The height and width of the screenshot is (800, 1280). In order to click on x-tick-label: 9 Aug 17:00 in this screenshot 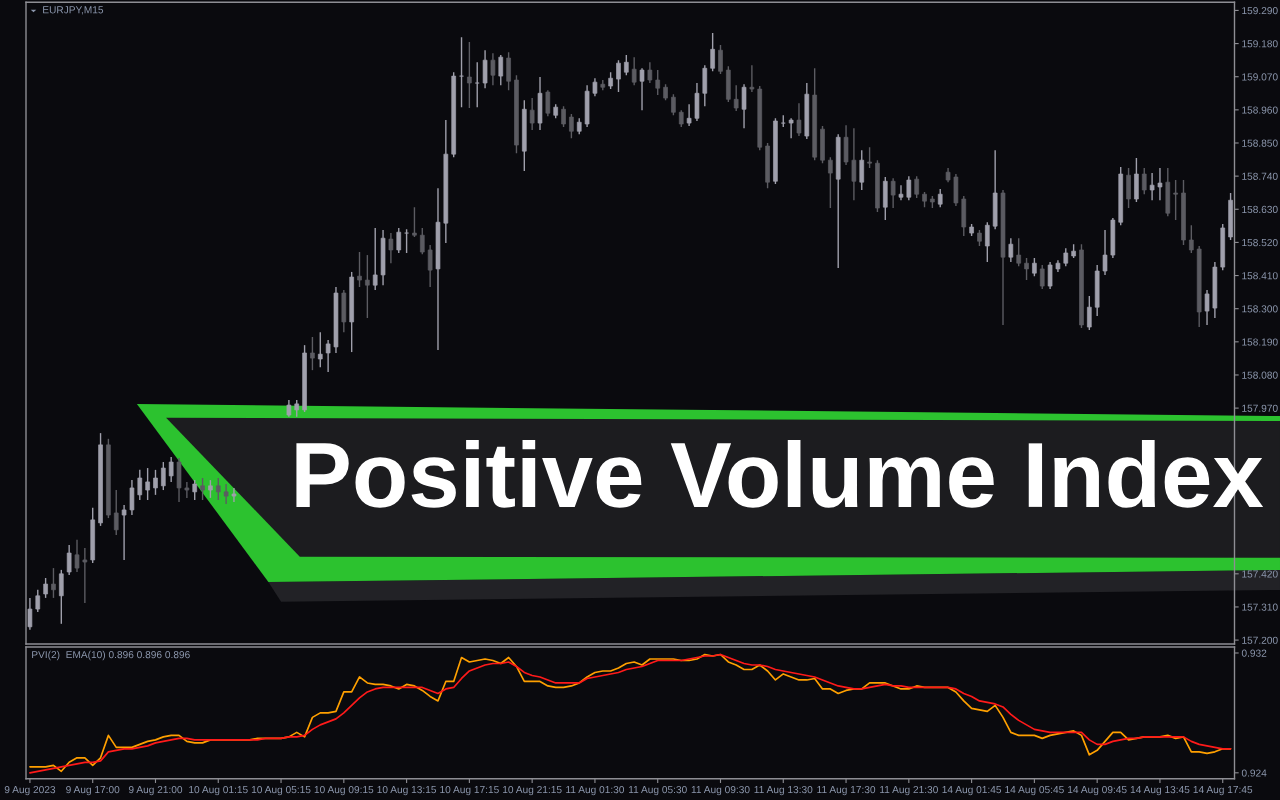, I will do `click(93, 791)`.